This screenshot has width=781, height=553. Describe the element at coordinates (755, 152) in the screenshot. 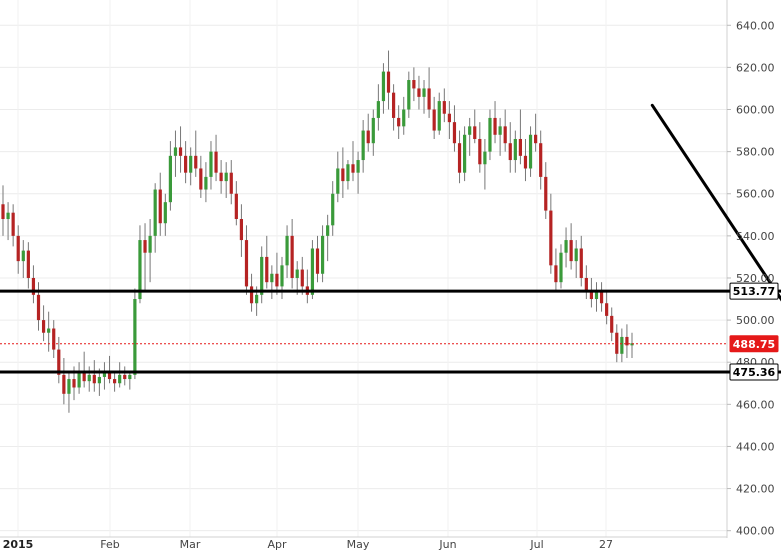

I see `y-tick-label: 580.00` at that location.